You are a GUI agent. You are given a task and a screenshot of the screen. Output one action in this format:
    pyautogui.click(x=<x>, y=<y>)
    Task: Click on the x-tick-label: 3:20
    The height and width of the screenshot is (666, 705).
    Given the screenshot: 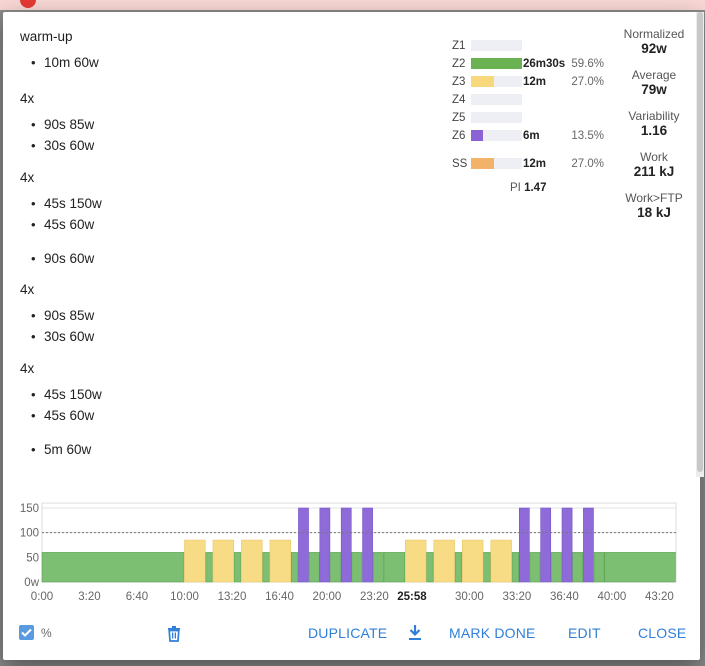 What is the action you would take?
    pyautogui.click(x=89, y=597)
    